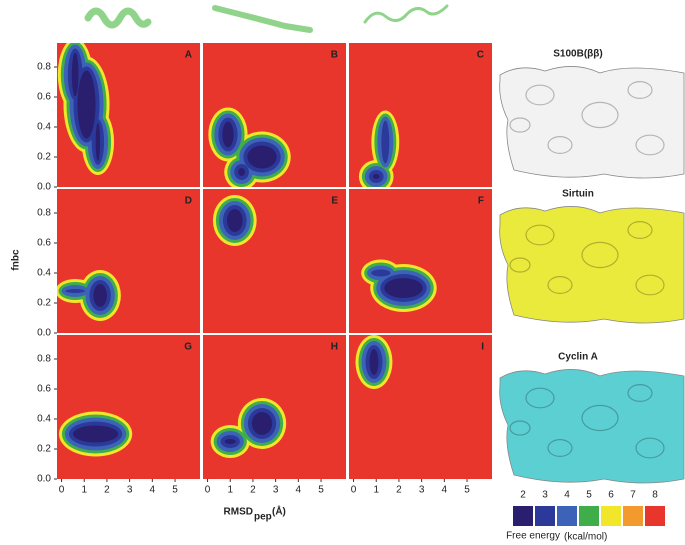 This screenshot has height=545, width=685. Describe the element at coordinates (481, 201) in the screenshot. I see `panel-label: F` at that location.